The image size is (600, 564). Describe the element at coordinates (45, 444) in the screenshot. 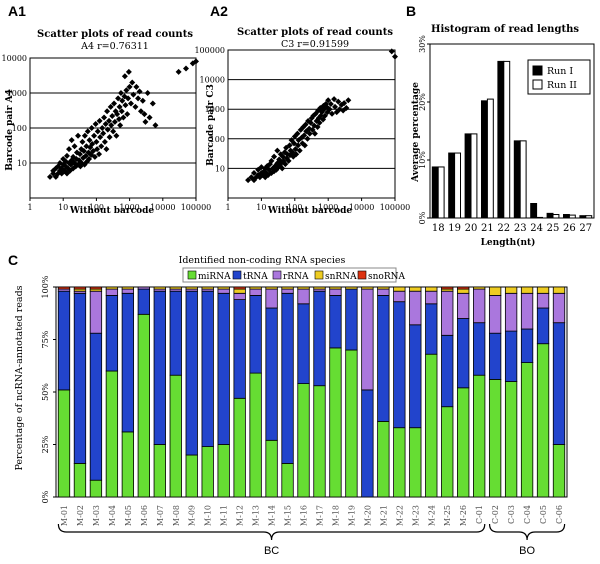

I see `c-ytick-label: 25%` at that location.